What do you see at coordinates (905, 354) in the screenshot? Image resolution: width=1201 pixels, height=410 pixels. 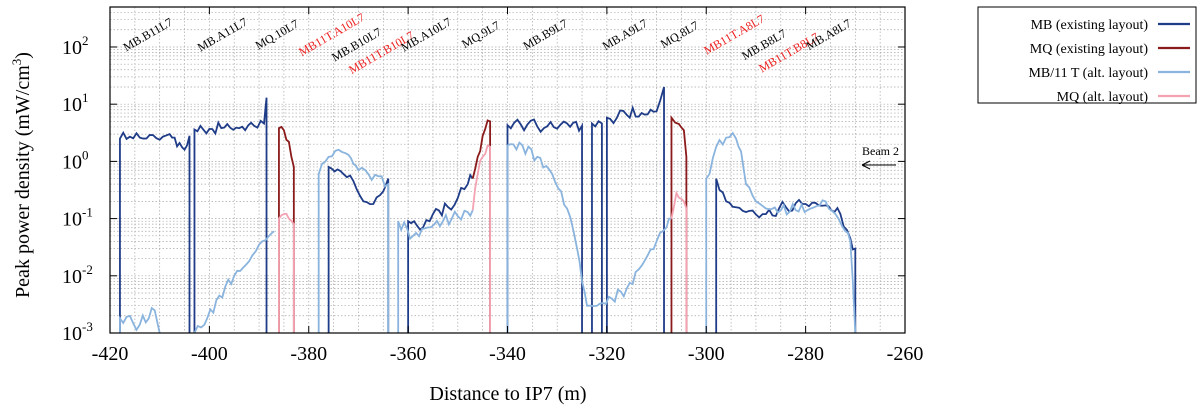 I see `x-tick-label: -260` at bounding box center [905, 354].